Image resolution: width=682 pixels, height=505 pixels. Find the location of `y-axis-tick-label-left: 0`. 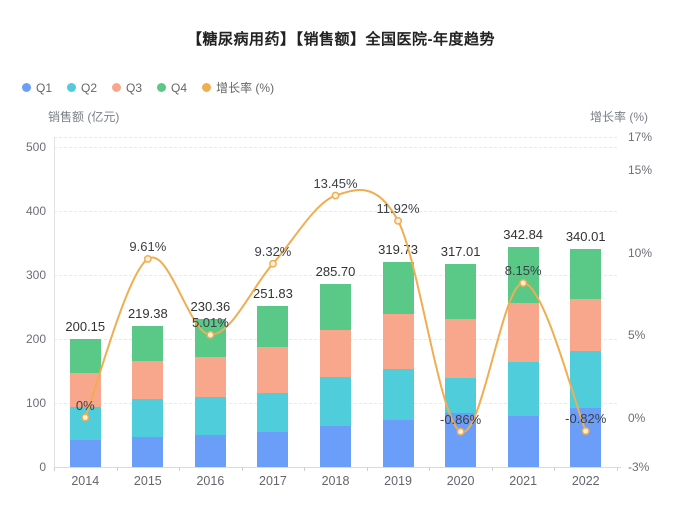

y-axis-tick-label-left: 0 is located at coordinates (42, 467).